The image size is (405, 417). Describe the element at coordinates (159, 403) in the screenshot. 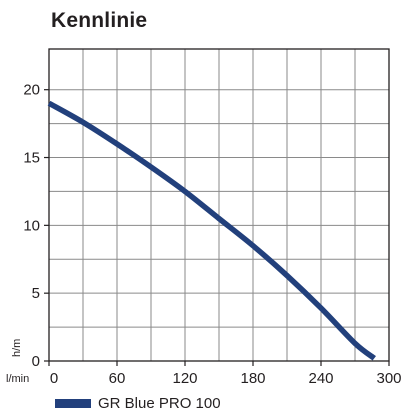

I see `legend-label: GR Blue PRO 100` at that location.